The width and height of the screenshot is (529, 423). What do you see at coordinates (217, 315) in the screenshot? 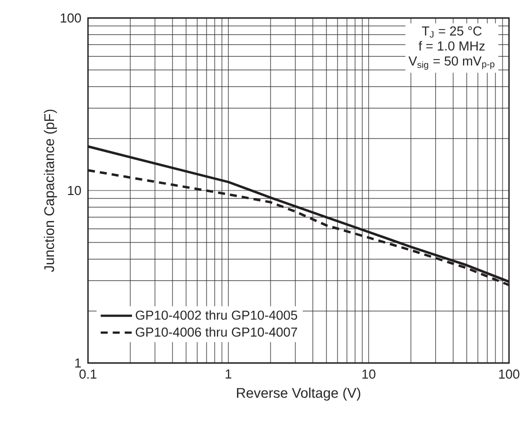
I see `legend-label: GP10-4002 thru GP10-4005` at bounding box center [217, 315].